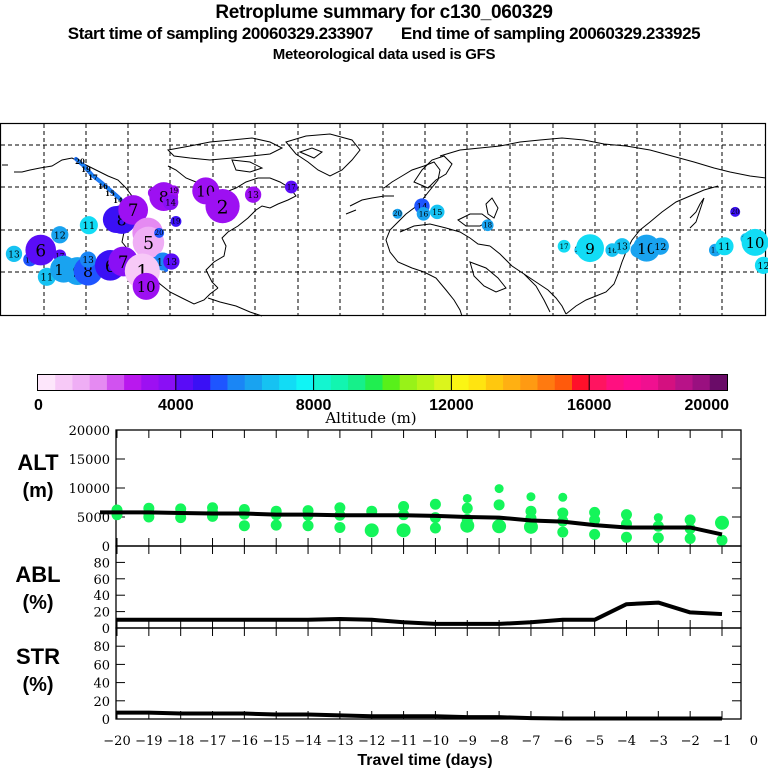 Image resolution: width=768 pixels, height=768 pixels. What do you see at coordinates (101, 563) in the screenshot?
I see `y-tick-label: 80` at bounding box center [101, 563].